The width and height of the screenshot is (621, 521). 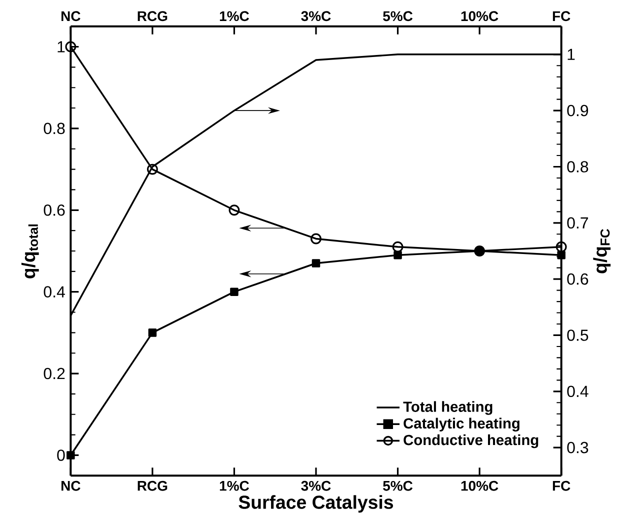 What do you see at coordinates (153, 16) in the screenshot?
I see `x-tick-label: RCG` at bounding box center [153, 16].